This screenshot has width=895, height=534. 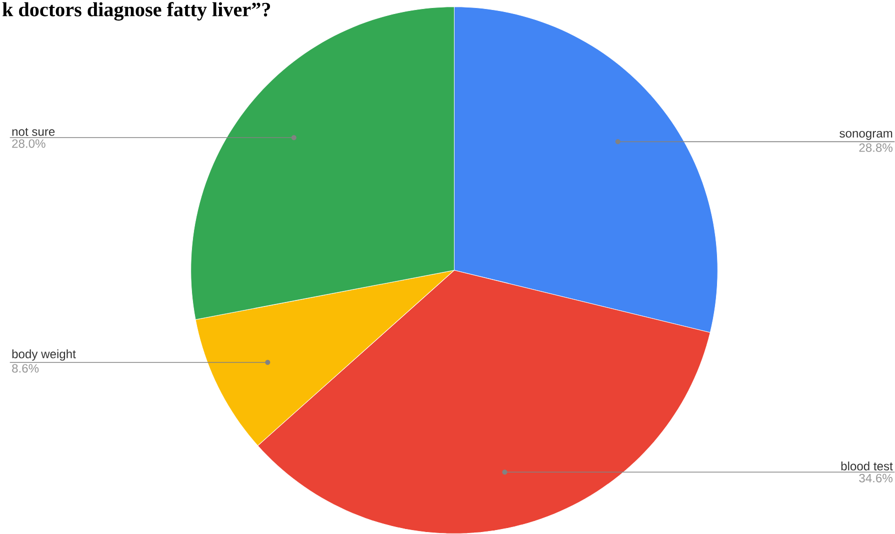 What do you see at coordinates (866, 135) in the screenshot?
I see `slice-label: sonogram` at bounding box center [866, 135].